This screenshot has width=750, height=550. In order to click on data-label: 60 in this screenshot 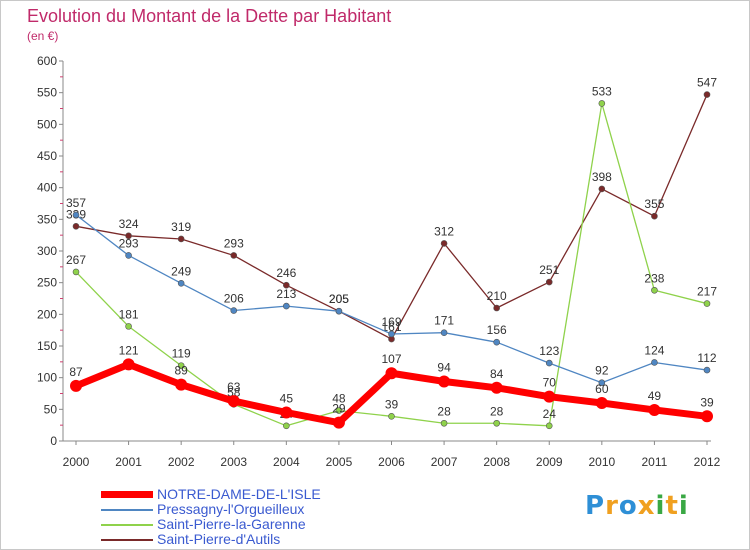, I will do `click(602, 389)`.